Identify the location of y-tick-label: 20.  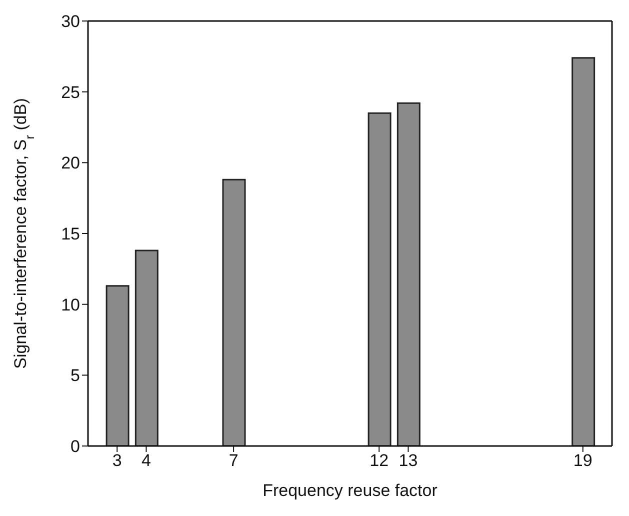
(70, 163).